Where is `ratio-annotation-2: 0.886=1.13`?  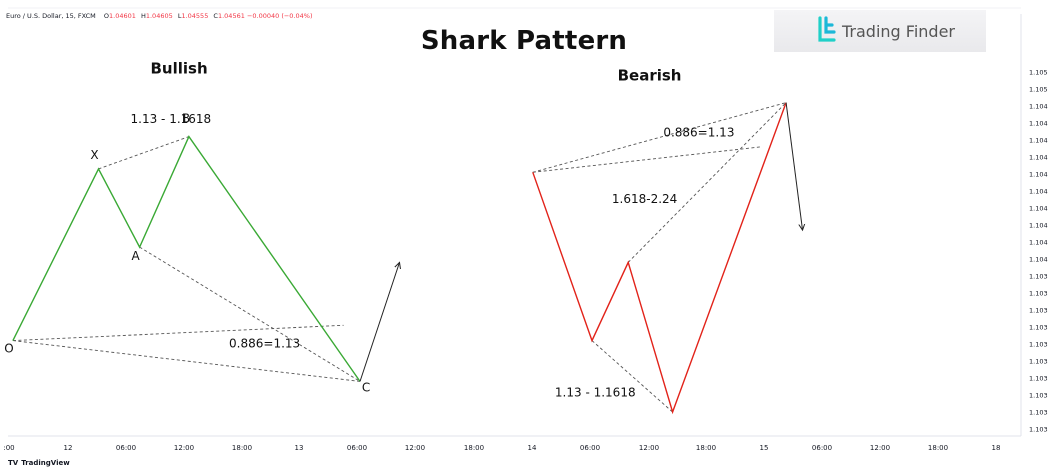
ratio-annotation-2: 0.886=1.13 is located at coordinates (264, 343).